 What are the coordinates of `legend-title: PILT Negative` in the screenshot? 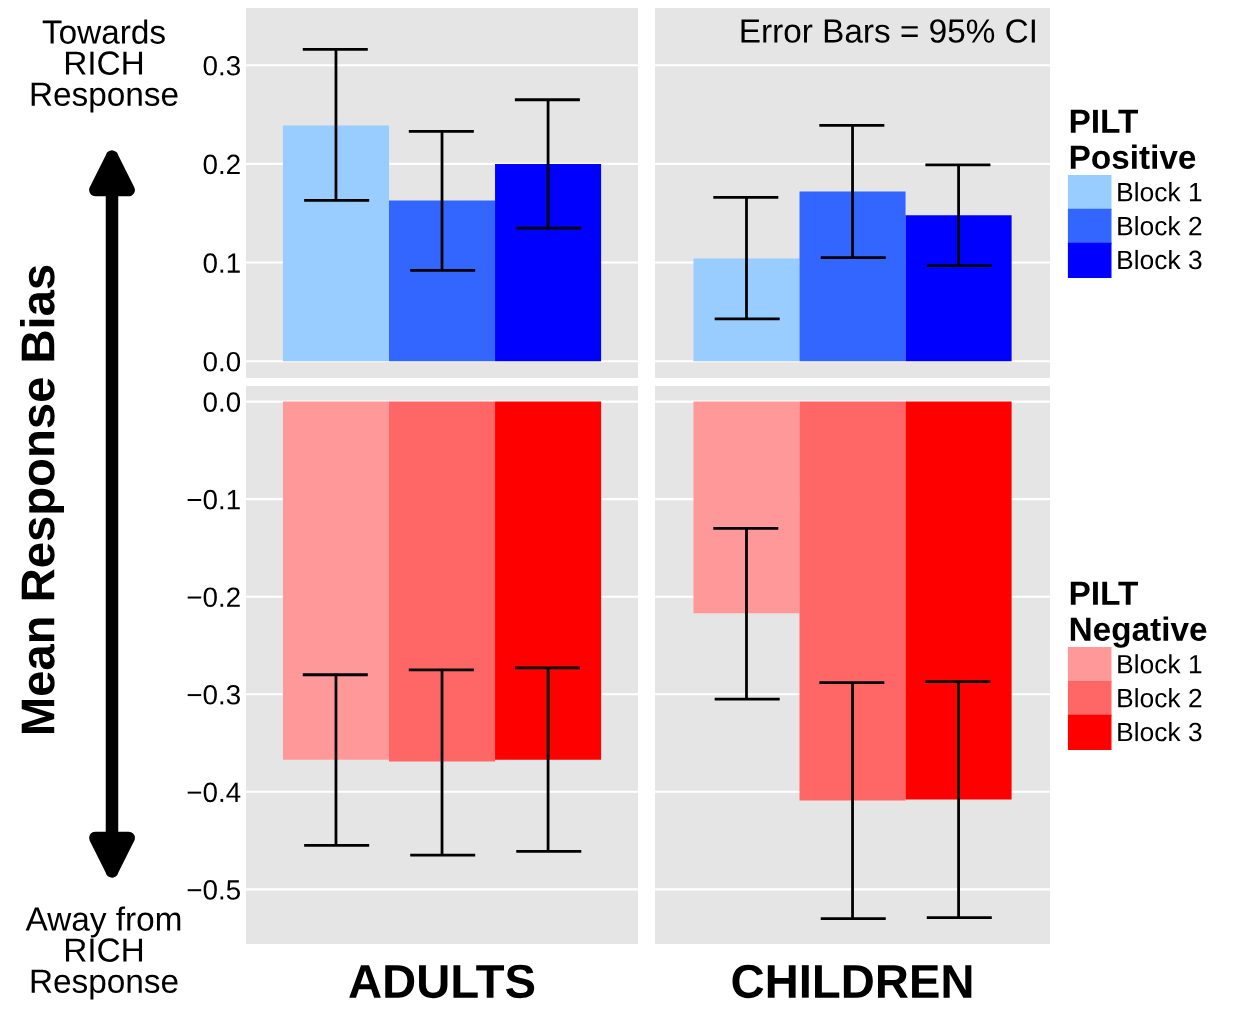 It's located at (1138, 614).